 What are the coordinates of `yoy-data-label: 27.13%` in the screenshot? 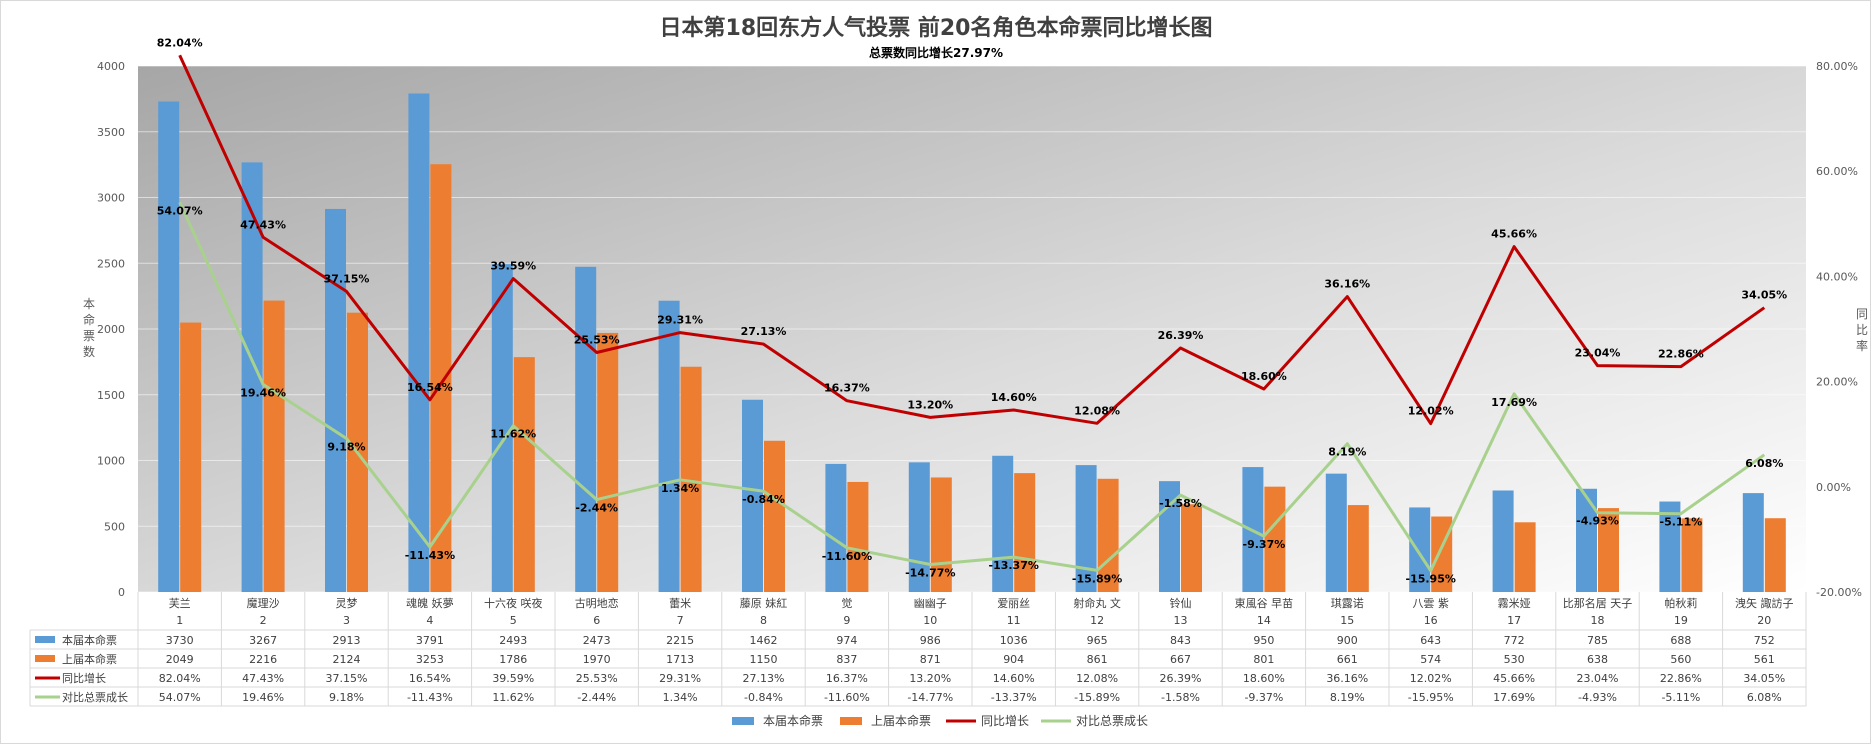 It's located at (764, 331).